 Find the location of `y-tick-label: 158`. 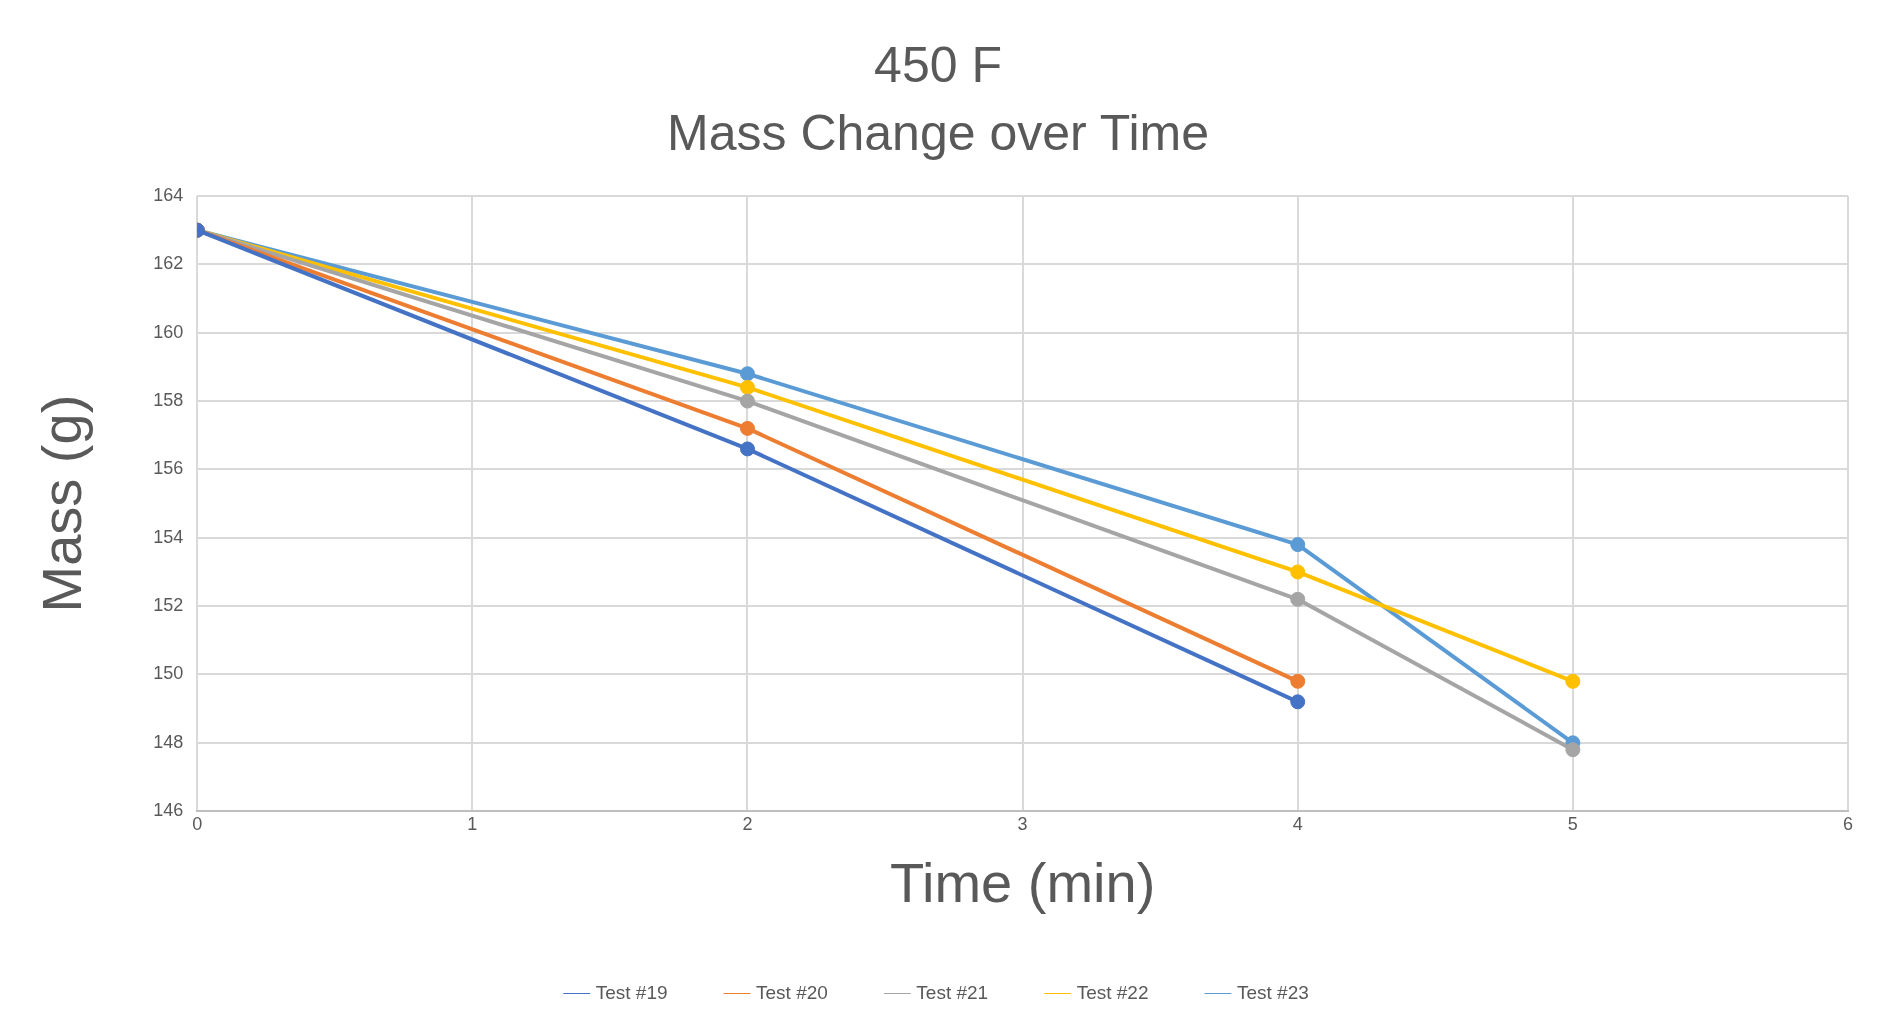

y-tick-label: 158 is located at coordinates (168, 400).